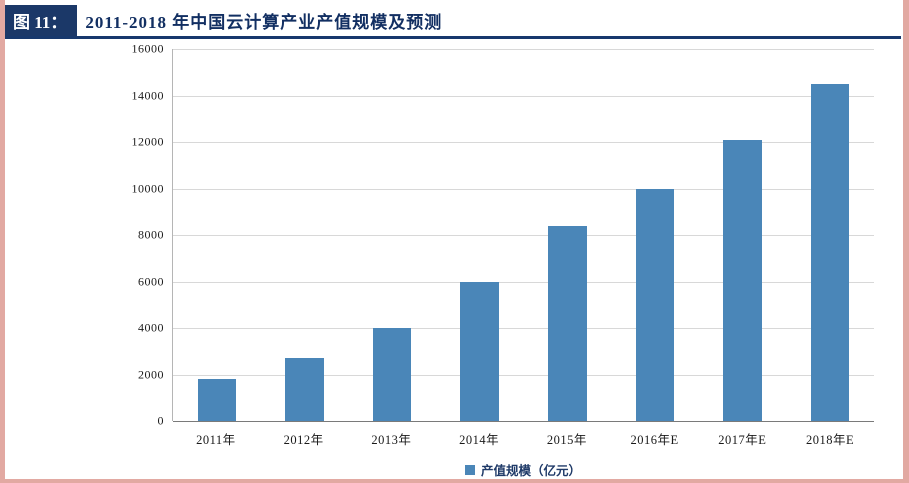 This screenshot has width=909, height=483. Describe the element at coordinates (151, 374) in the screenshot. I see `y-tick-label: 2000` at that location.